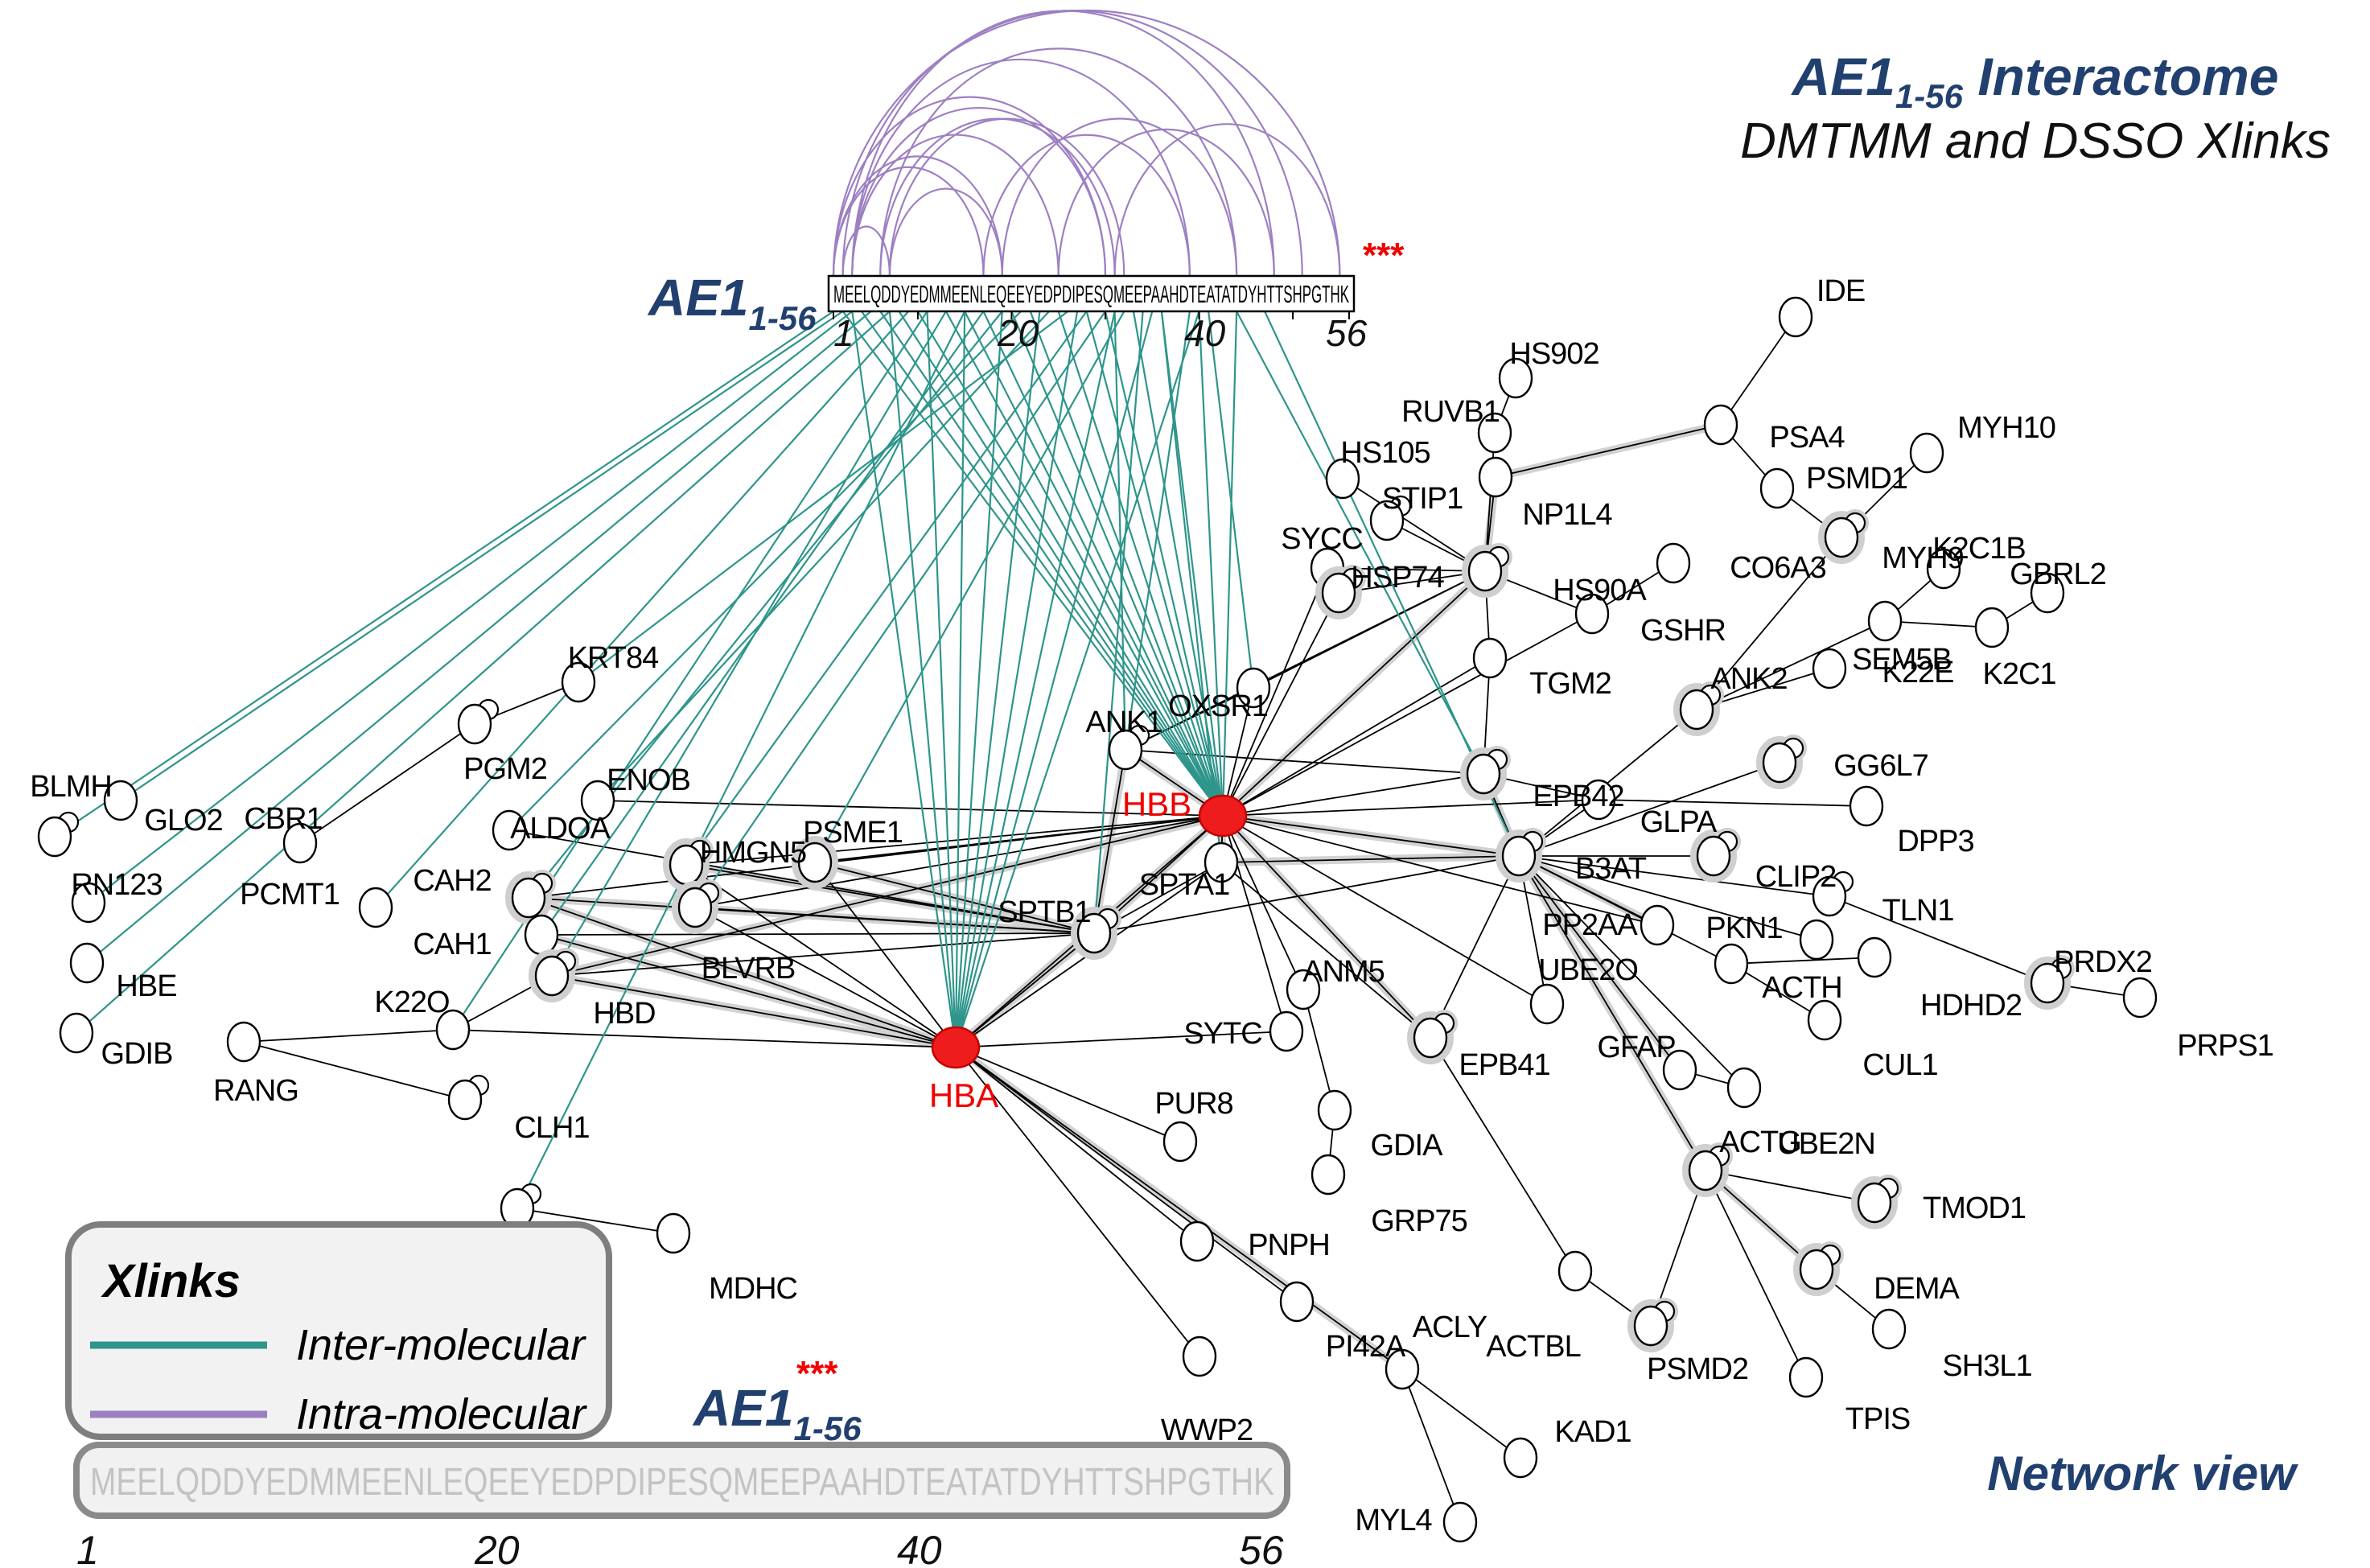  I want to click on node-HBE, so click(87, 963).